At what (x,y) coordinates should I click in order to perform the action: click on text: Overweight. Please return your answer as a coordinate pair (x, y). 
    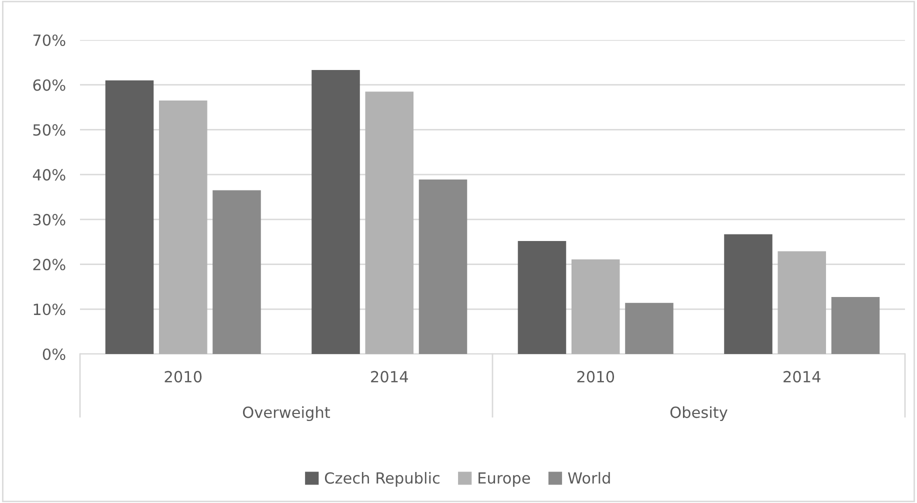
    Looking at the image, I should click on (286, 414).